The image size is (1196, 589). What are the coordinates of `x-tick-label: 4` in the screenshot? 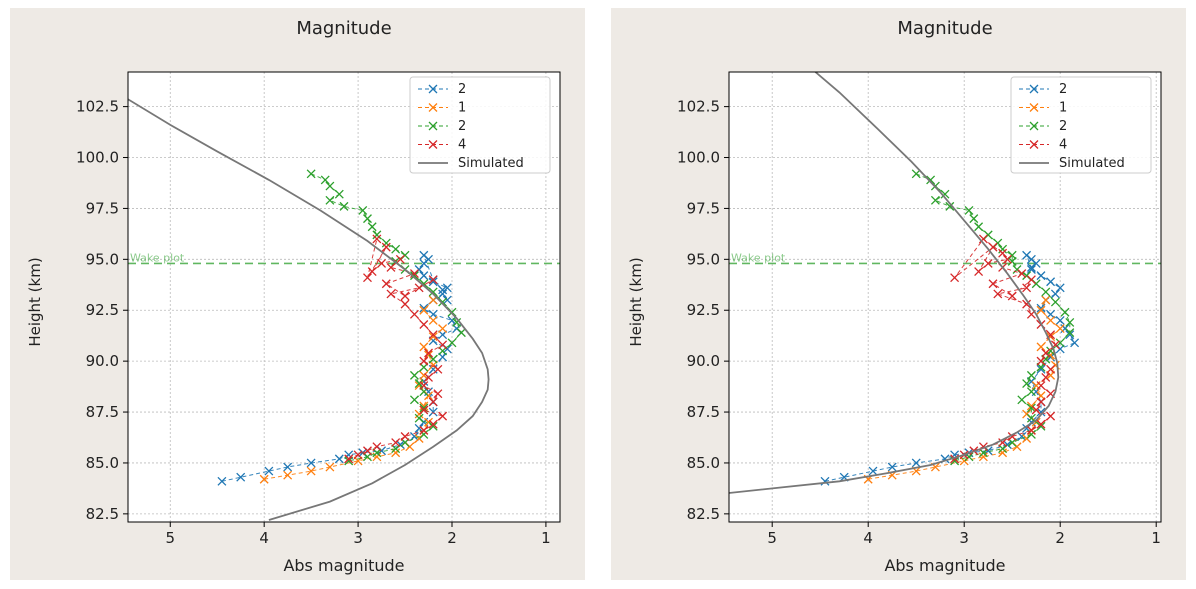 It's located at (264, 538).